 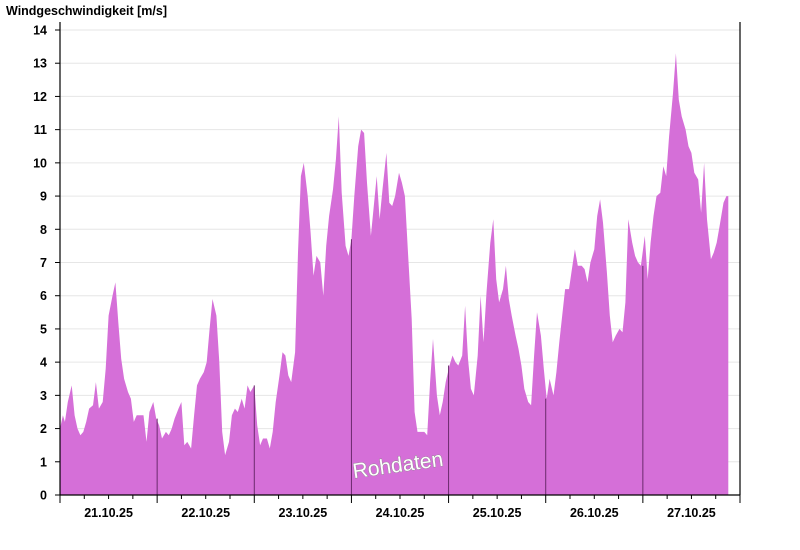 I want to click on x-tick-label-0: 21.10.25, so click(x=108, y=513).